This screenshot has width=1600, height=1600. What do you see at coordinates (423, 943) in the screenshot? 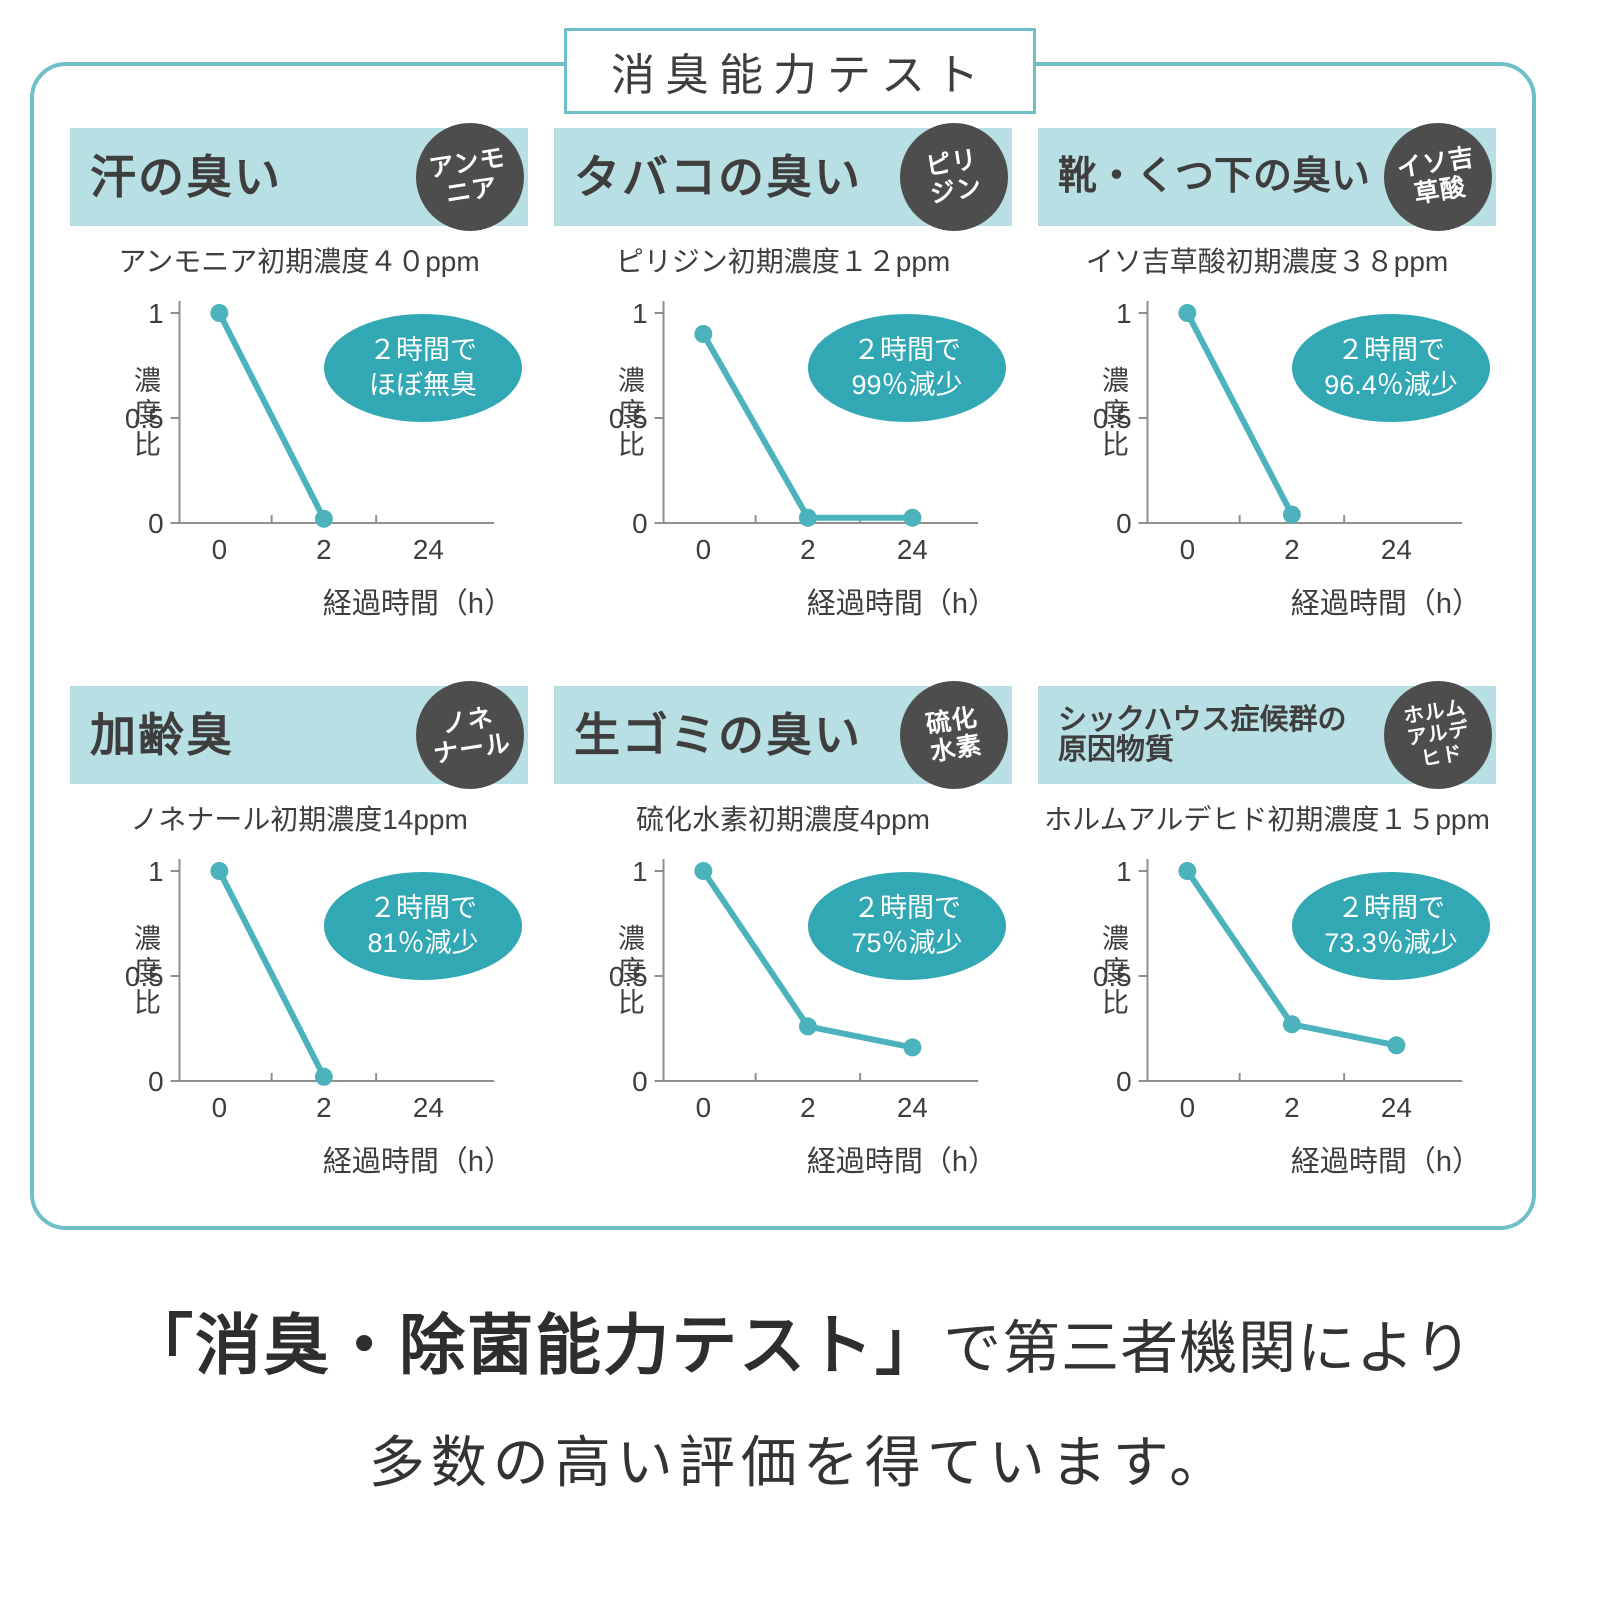
I see `callout-line: 81％減少` at bounding box center [423, 943].